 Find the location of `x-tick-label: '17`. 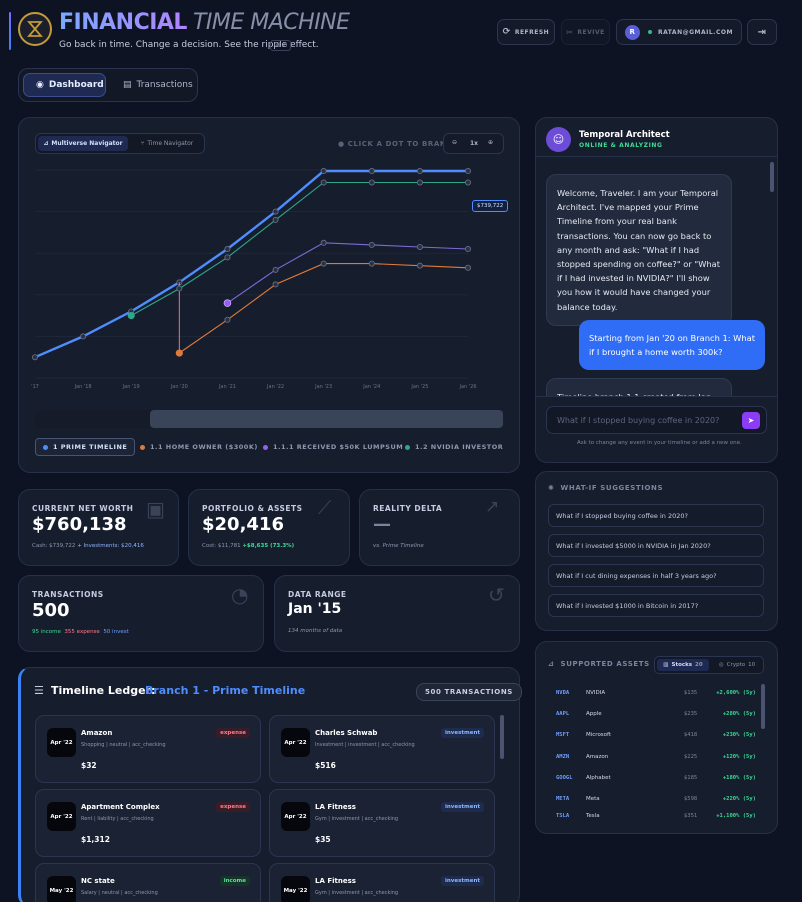

x-tick-label: '17 is located at coordinates (35, 387).